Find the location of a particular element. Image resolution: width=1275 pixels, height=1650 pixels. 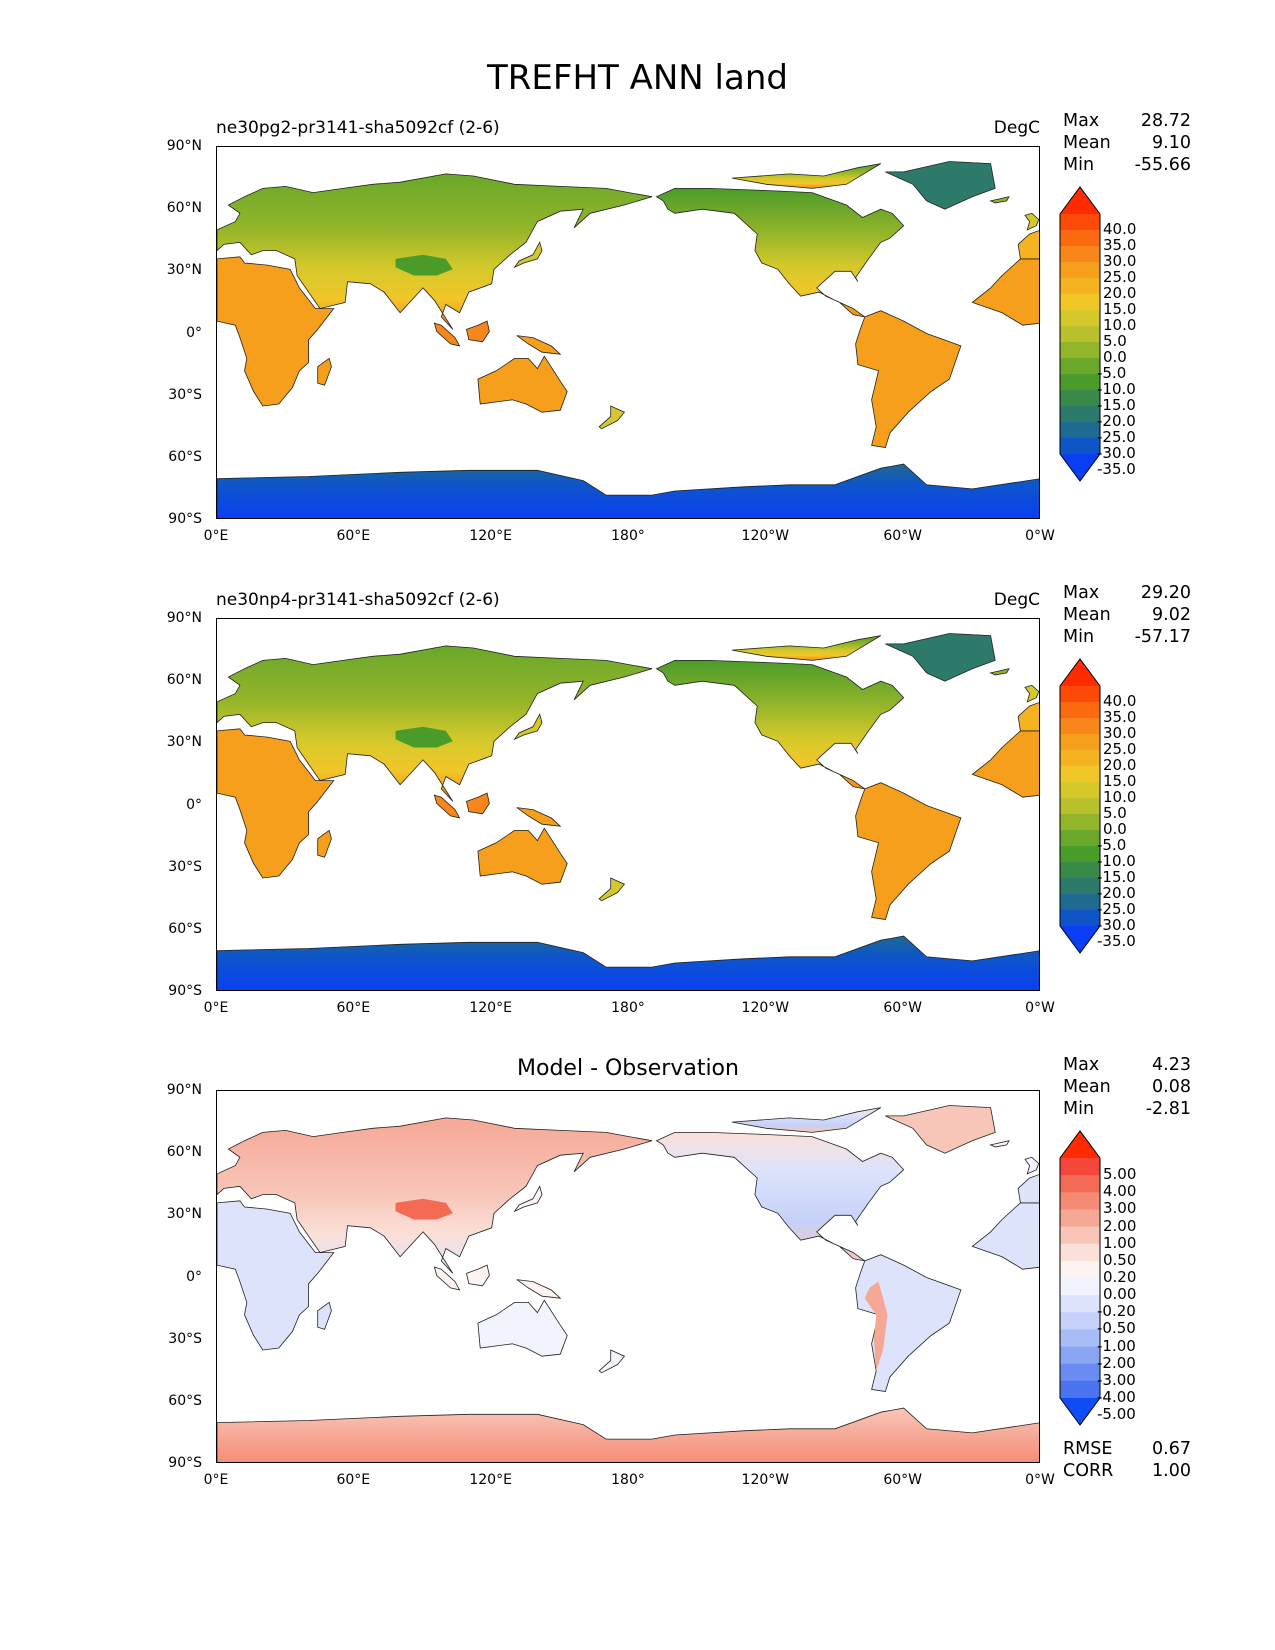

colorbar-tick-label: -35.0 is located at coordinates (1116, 941).